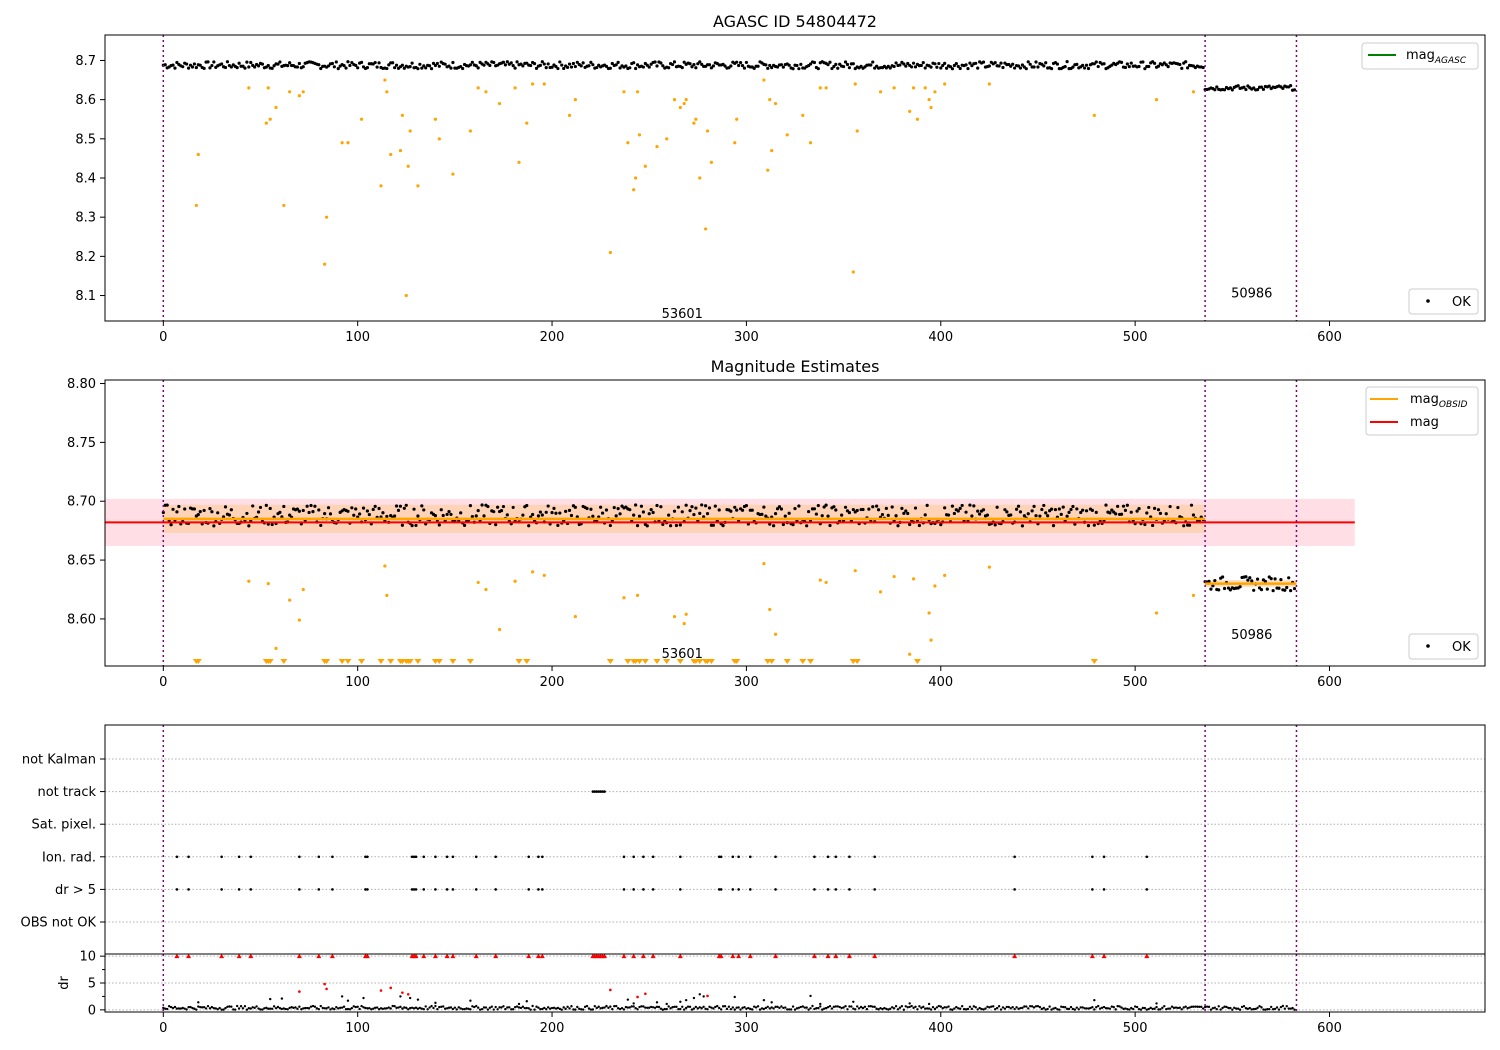  What do you see at coordinates (299, 991) in the screenshot?
I see `dr-flagged-point` at bounding box center [299, 991].